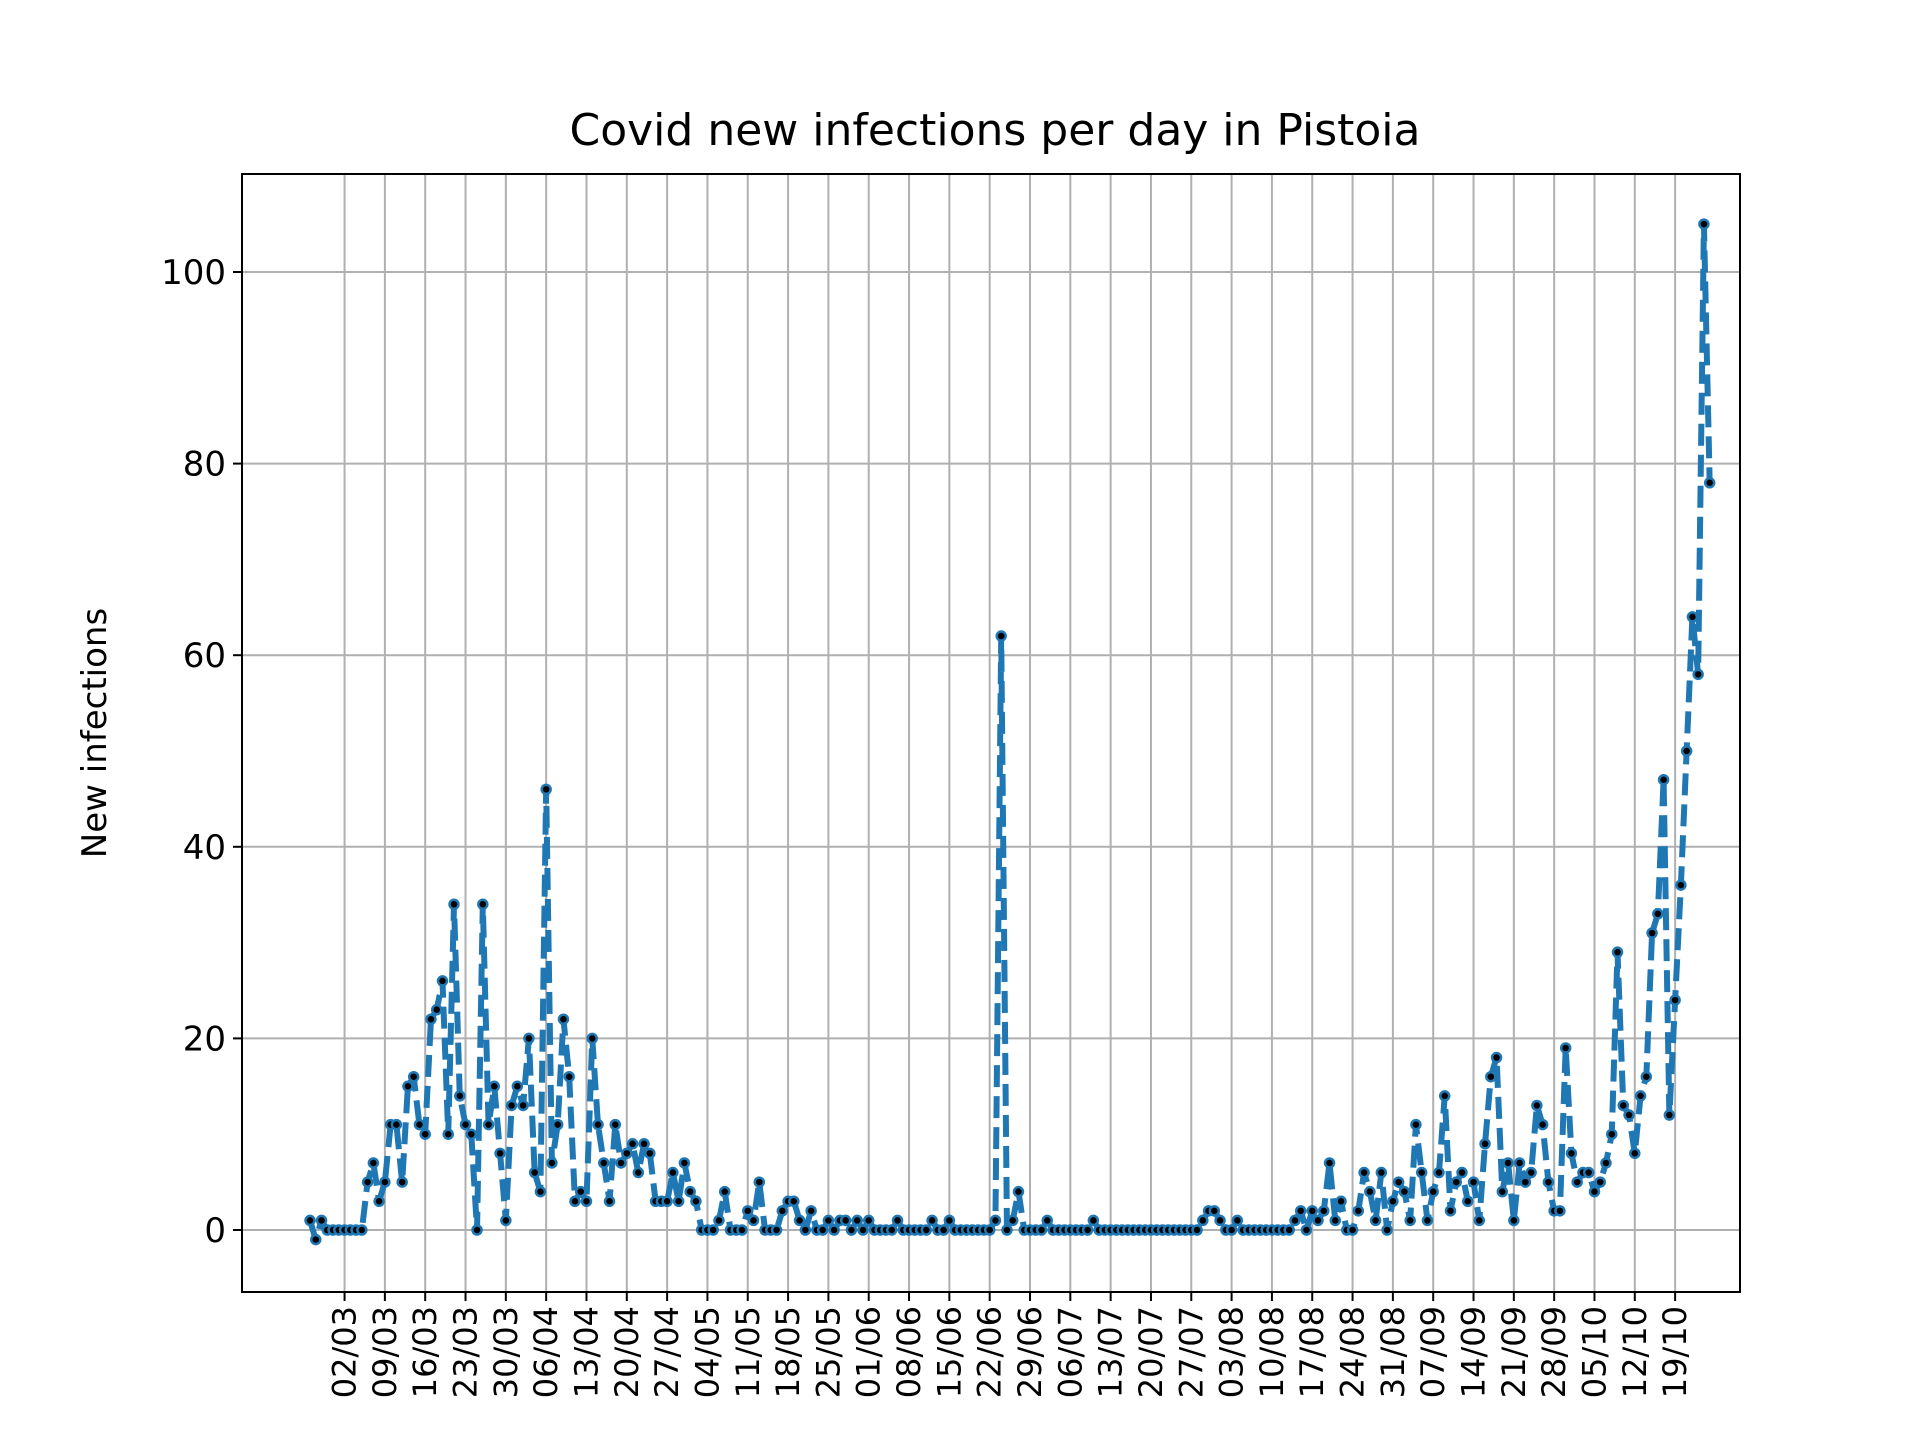  Describe the element at coordinates (990, 1352) in the screenshot. I see `x-tick-label: 22/06` at that location.